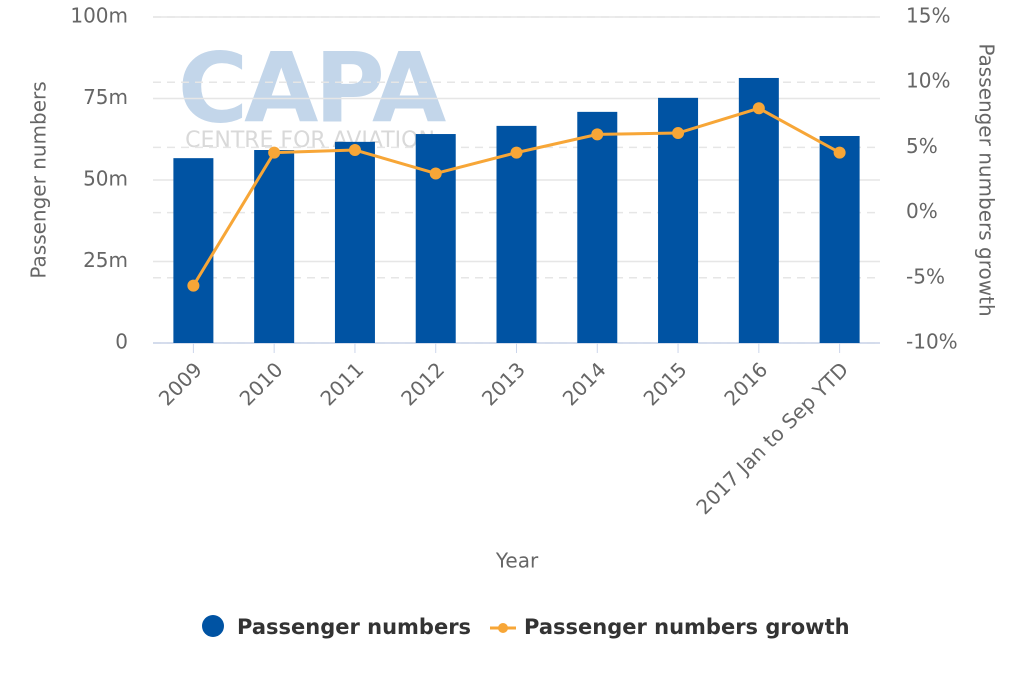 The height and width of the screenshot is (683, 1024). I want to click on x-tick-label: 2016, so click(745, 383).